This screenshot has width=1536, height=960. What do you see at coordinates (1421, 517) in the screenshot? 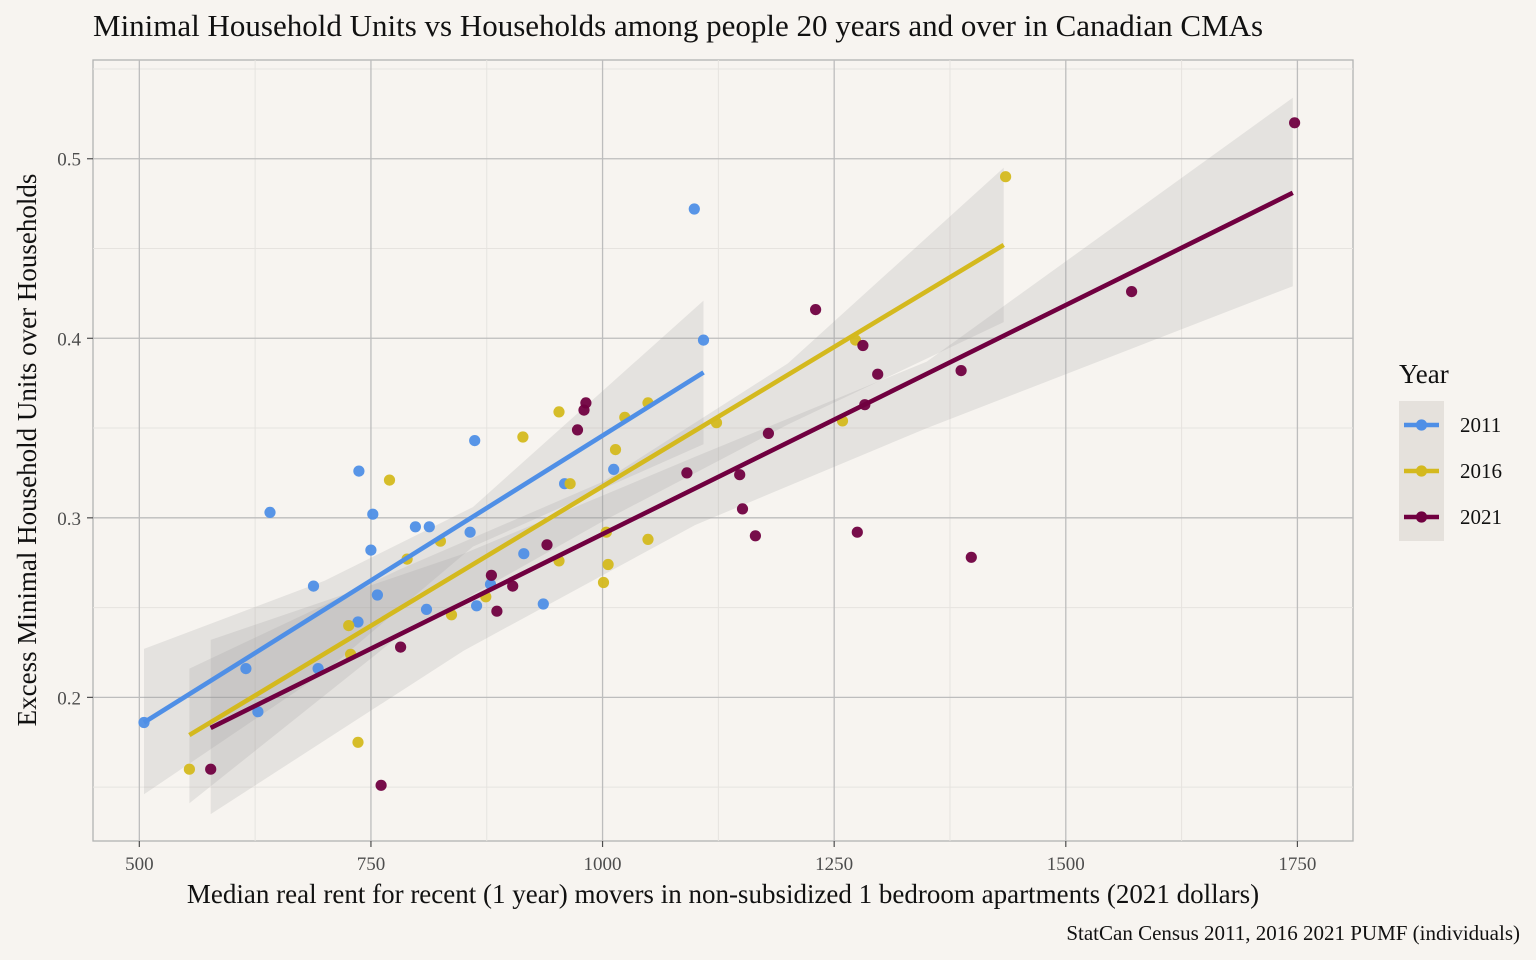
I see `legend-key-point-2021` at bounding box center [1421, 517].